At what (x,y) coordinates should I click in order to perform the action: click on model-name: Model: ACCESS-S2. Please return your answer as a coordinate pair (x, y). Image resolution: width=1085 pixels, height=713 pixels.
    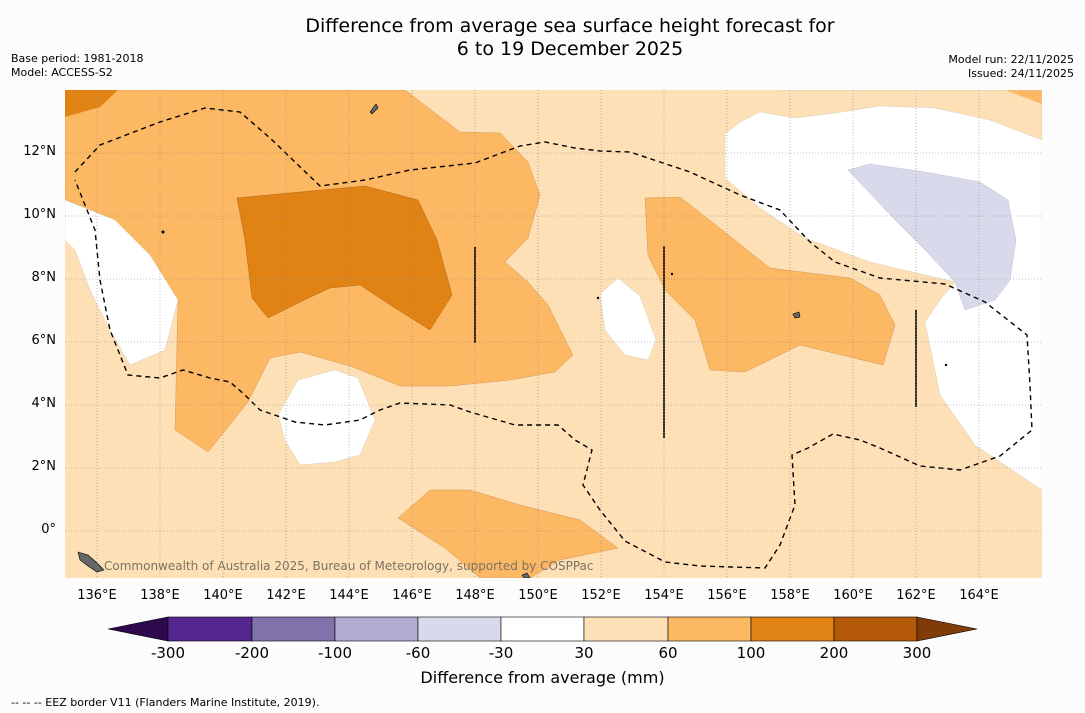
    Looking at the image, I should click on (62, 72).